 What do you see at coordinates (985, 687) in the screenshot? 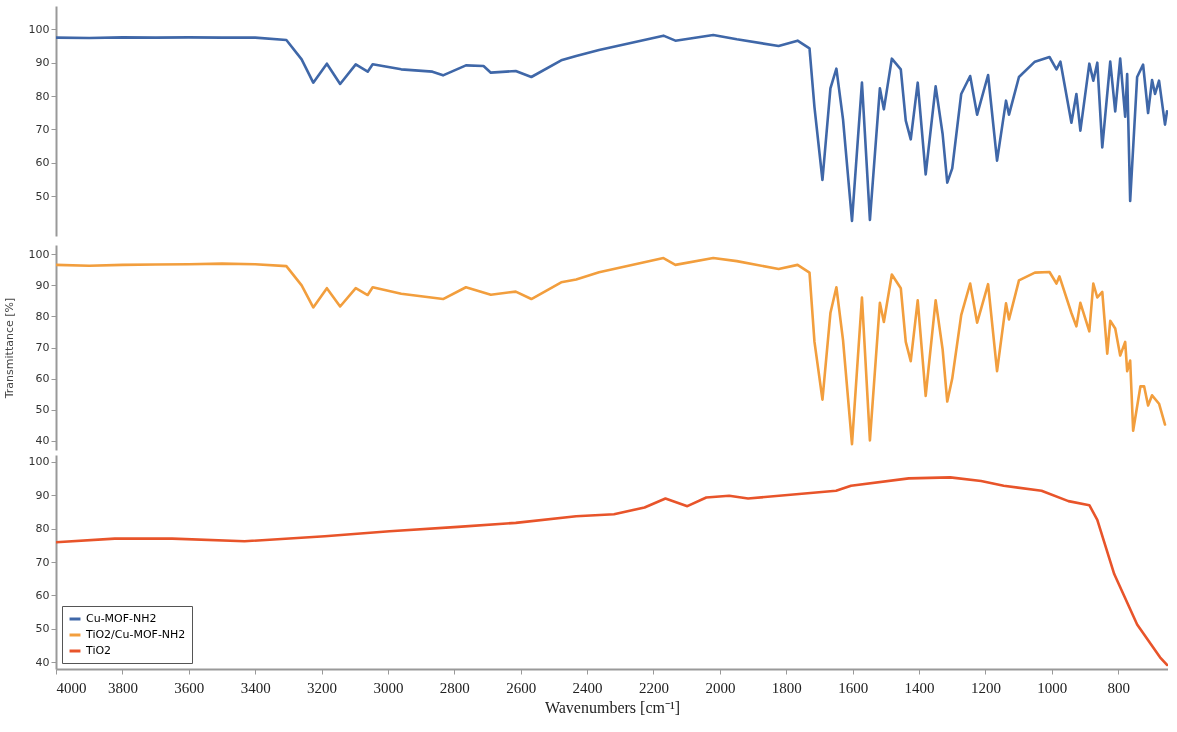
I see `x-tick-label: 1200` at bounding box center [985, 687].